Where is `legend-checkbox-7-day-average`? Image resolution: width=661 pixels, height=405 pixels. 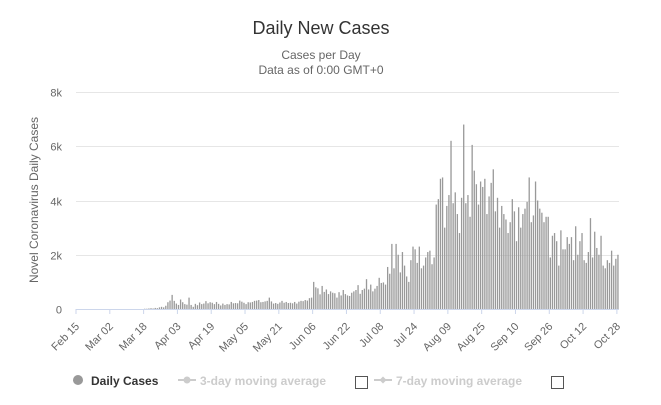 legend-checkbox-7-day-average is located at coordinates (558, 383).